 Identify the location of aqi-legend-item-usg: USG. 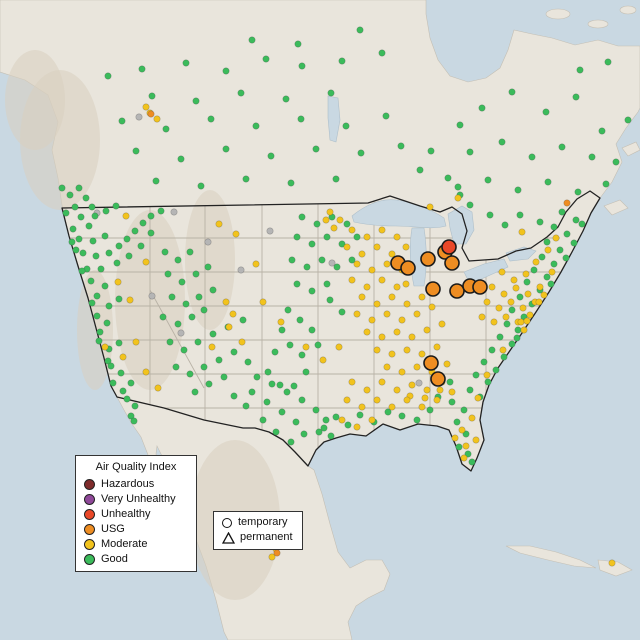
(136, 529).